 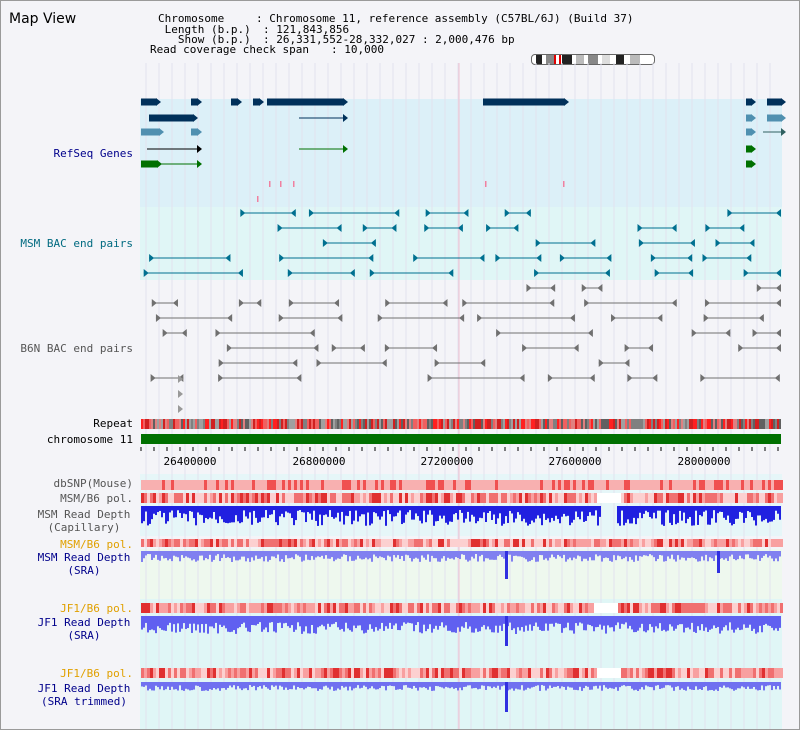 I want to click on chromosome-ideogram, so click(x=593, y=59).